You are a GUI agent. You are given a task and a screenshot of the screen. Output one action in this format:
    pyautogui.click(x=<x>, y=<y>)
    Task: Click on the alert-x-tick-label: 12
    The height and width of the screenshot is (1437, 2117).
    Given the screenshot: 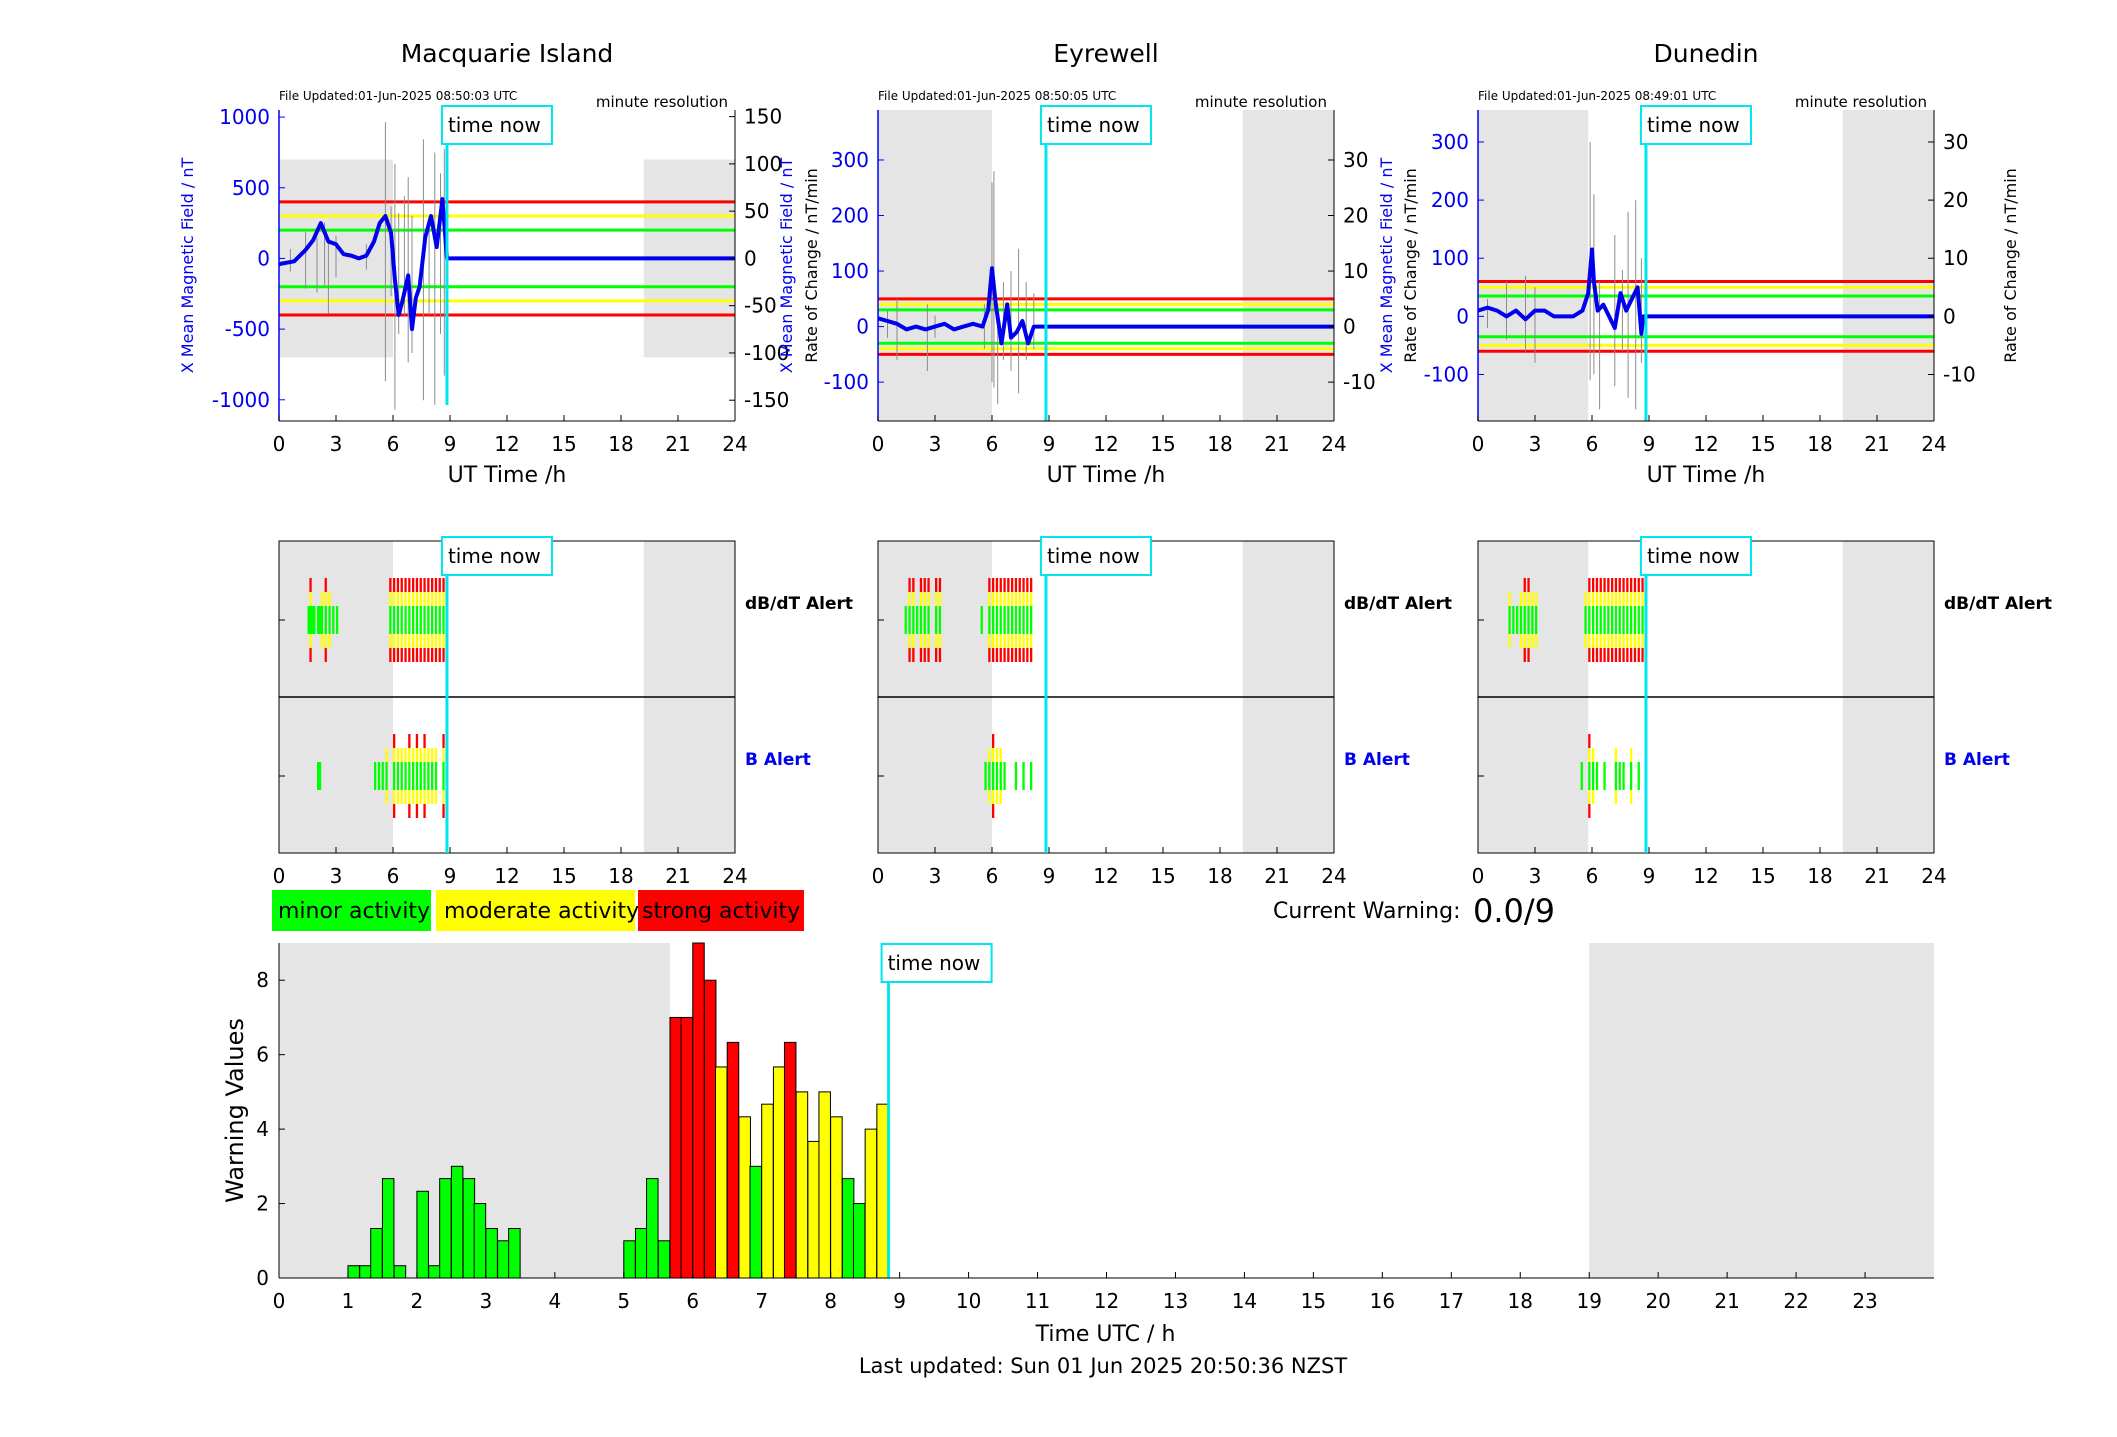 What is the action you would take?
    pyautogui.click(x=1105, y=876)
    